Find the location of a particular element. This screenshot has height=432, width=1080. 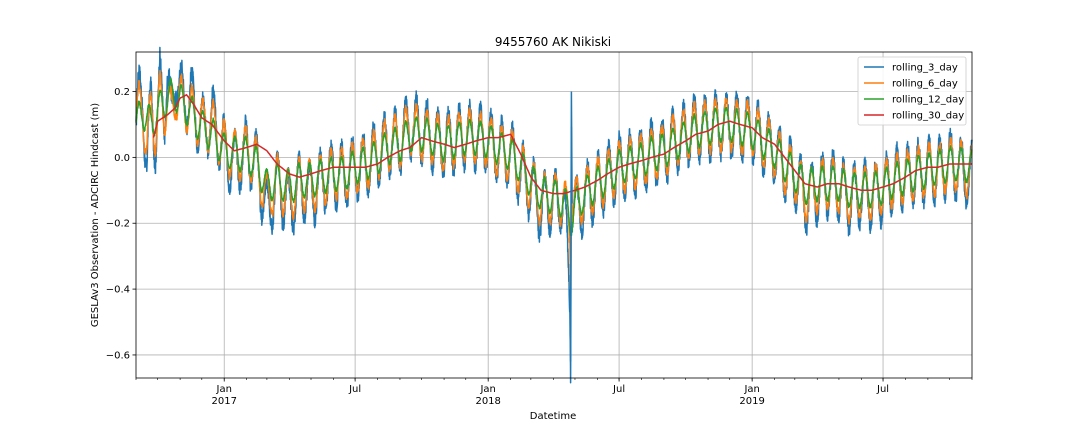

chart-title: 9455760 AK Nikiski is located at coordinates (553, 42).